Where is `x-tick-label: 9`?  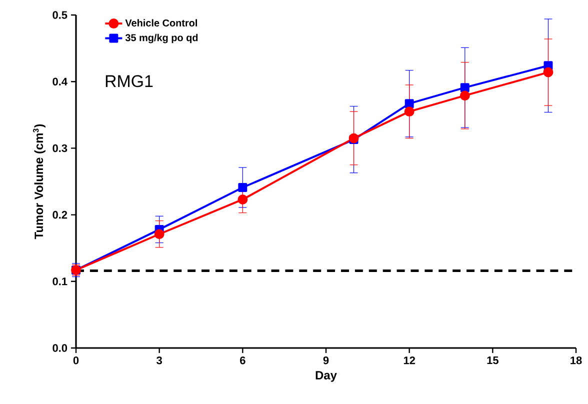
x-tick-label: 9 is located at coordinates (326, 360).